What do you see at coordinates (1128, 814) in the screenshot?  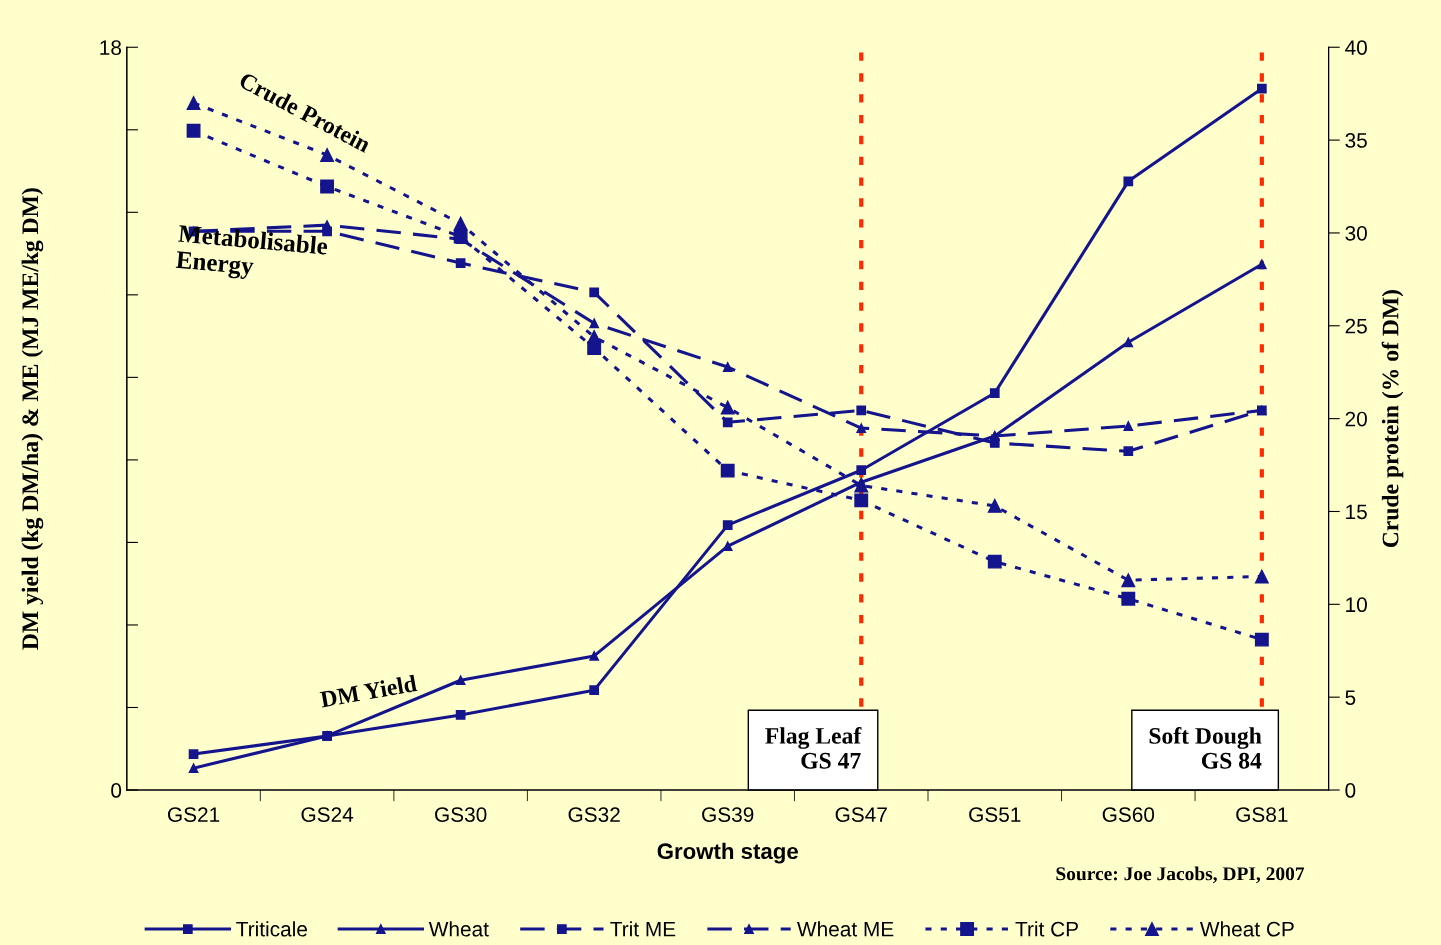 I see `x-tick-label: GS60` at bounding box center [1128, 814].